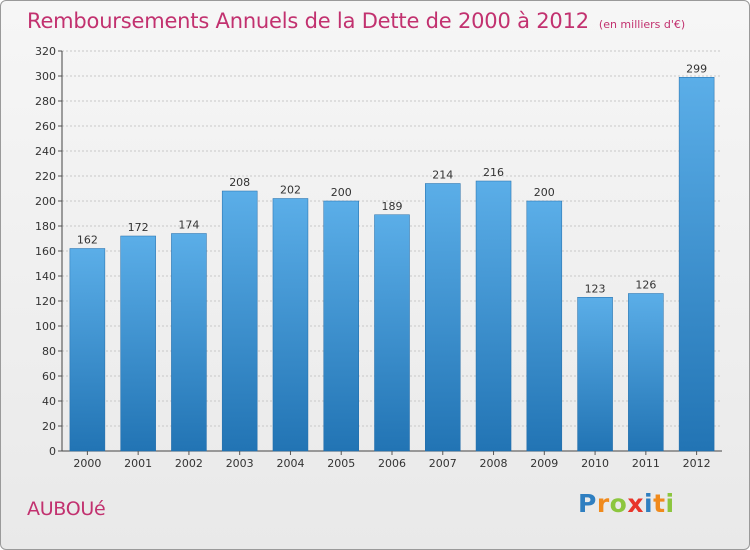  What do you see at coordinates (87, 463) in the screenshot?
I see `x-tick-label: 2000` at bounding box center [87, 463].